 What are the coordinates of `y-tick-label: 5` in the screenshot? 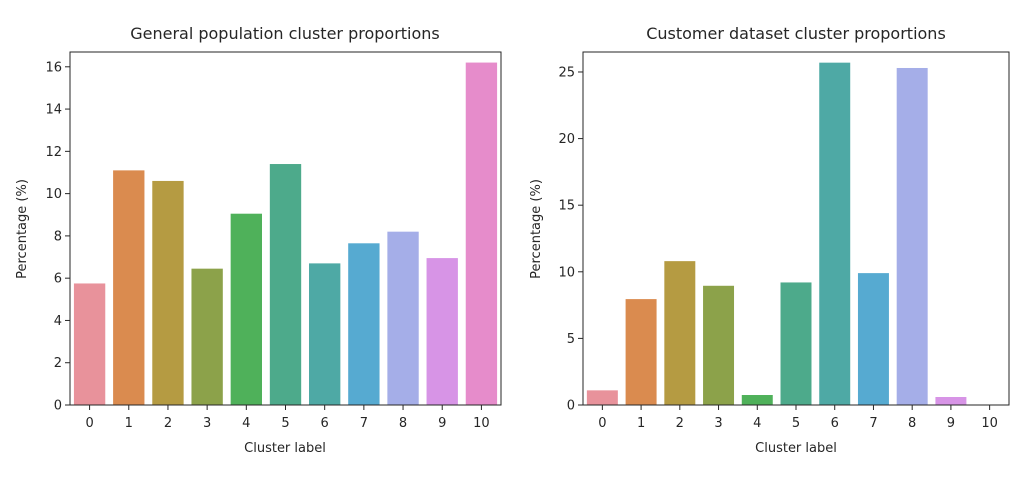 It's located at (571, 339).